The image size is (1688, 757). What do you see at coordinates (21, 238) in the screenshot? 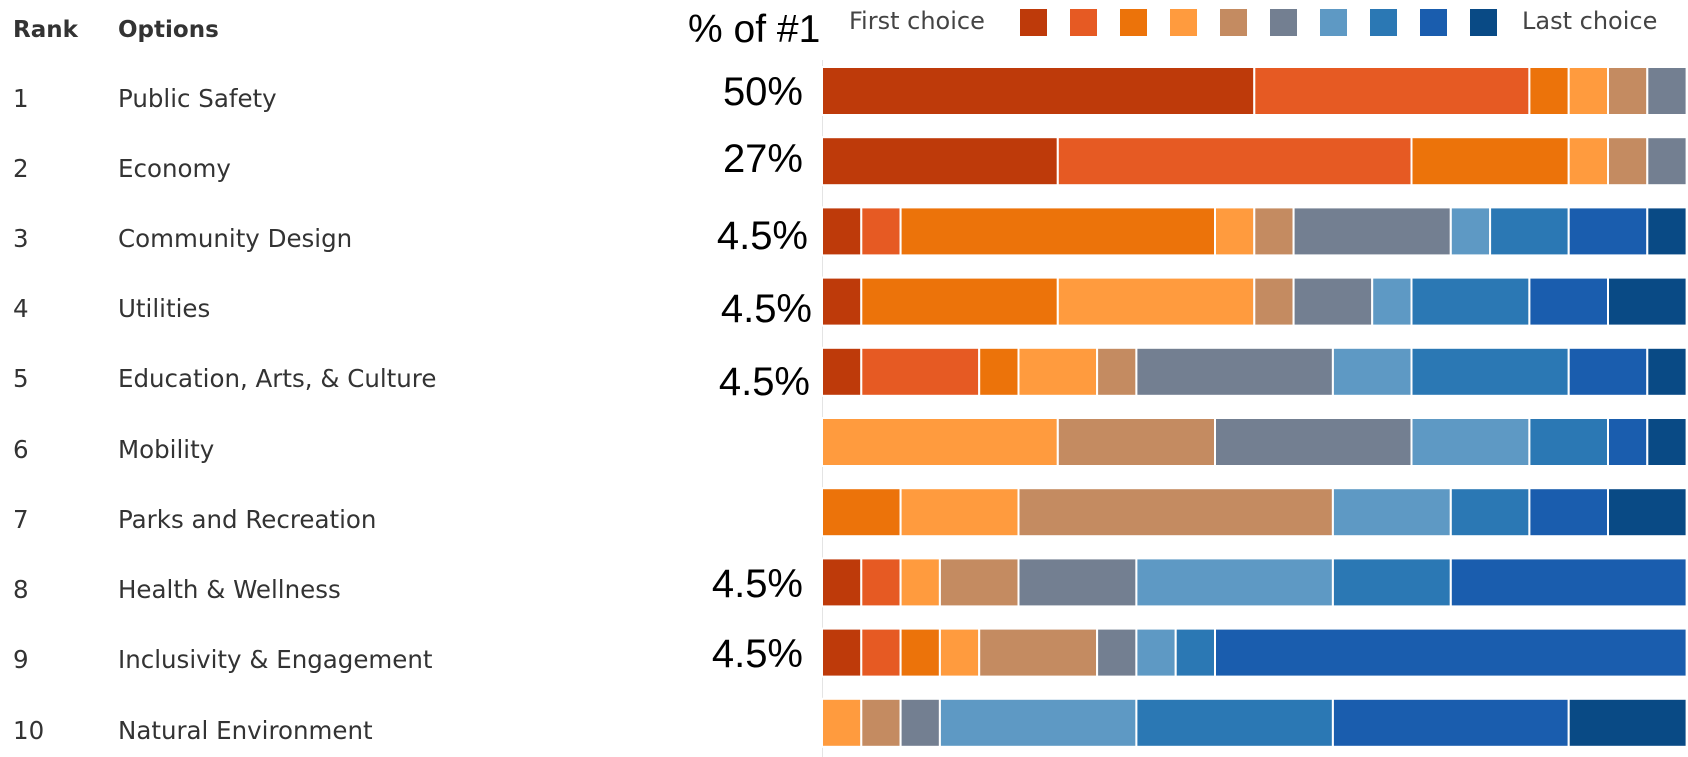
I see `rank-number: 3` at bounding box center [21, 238].